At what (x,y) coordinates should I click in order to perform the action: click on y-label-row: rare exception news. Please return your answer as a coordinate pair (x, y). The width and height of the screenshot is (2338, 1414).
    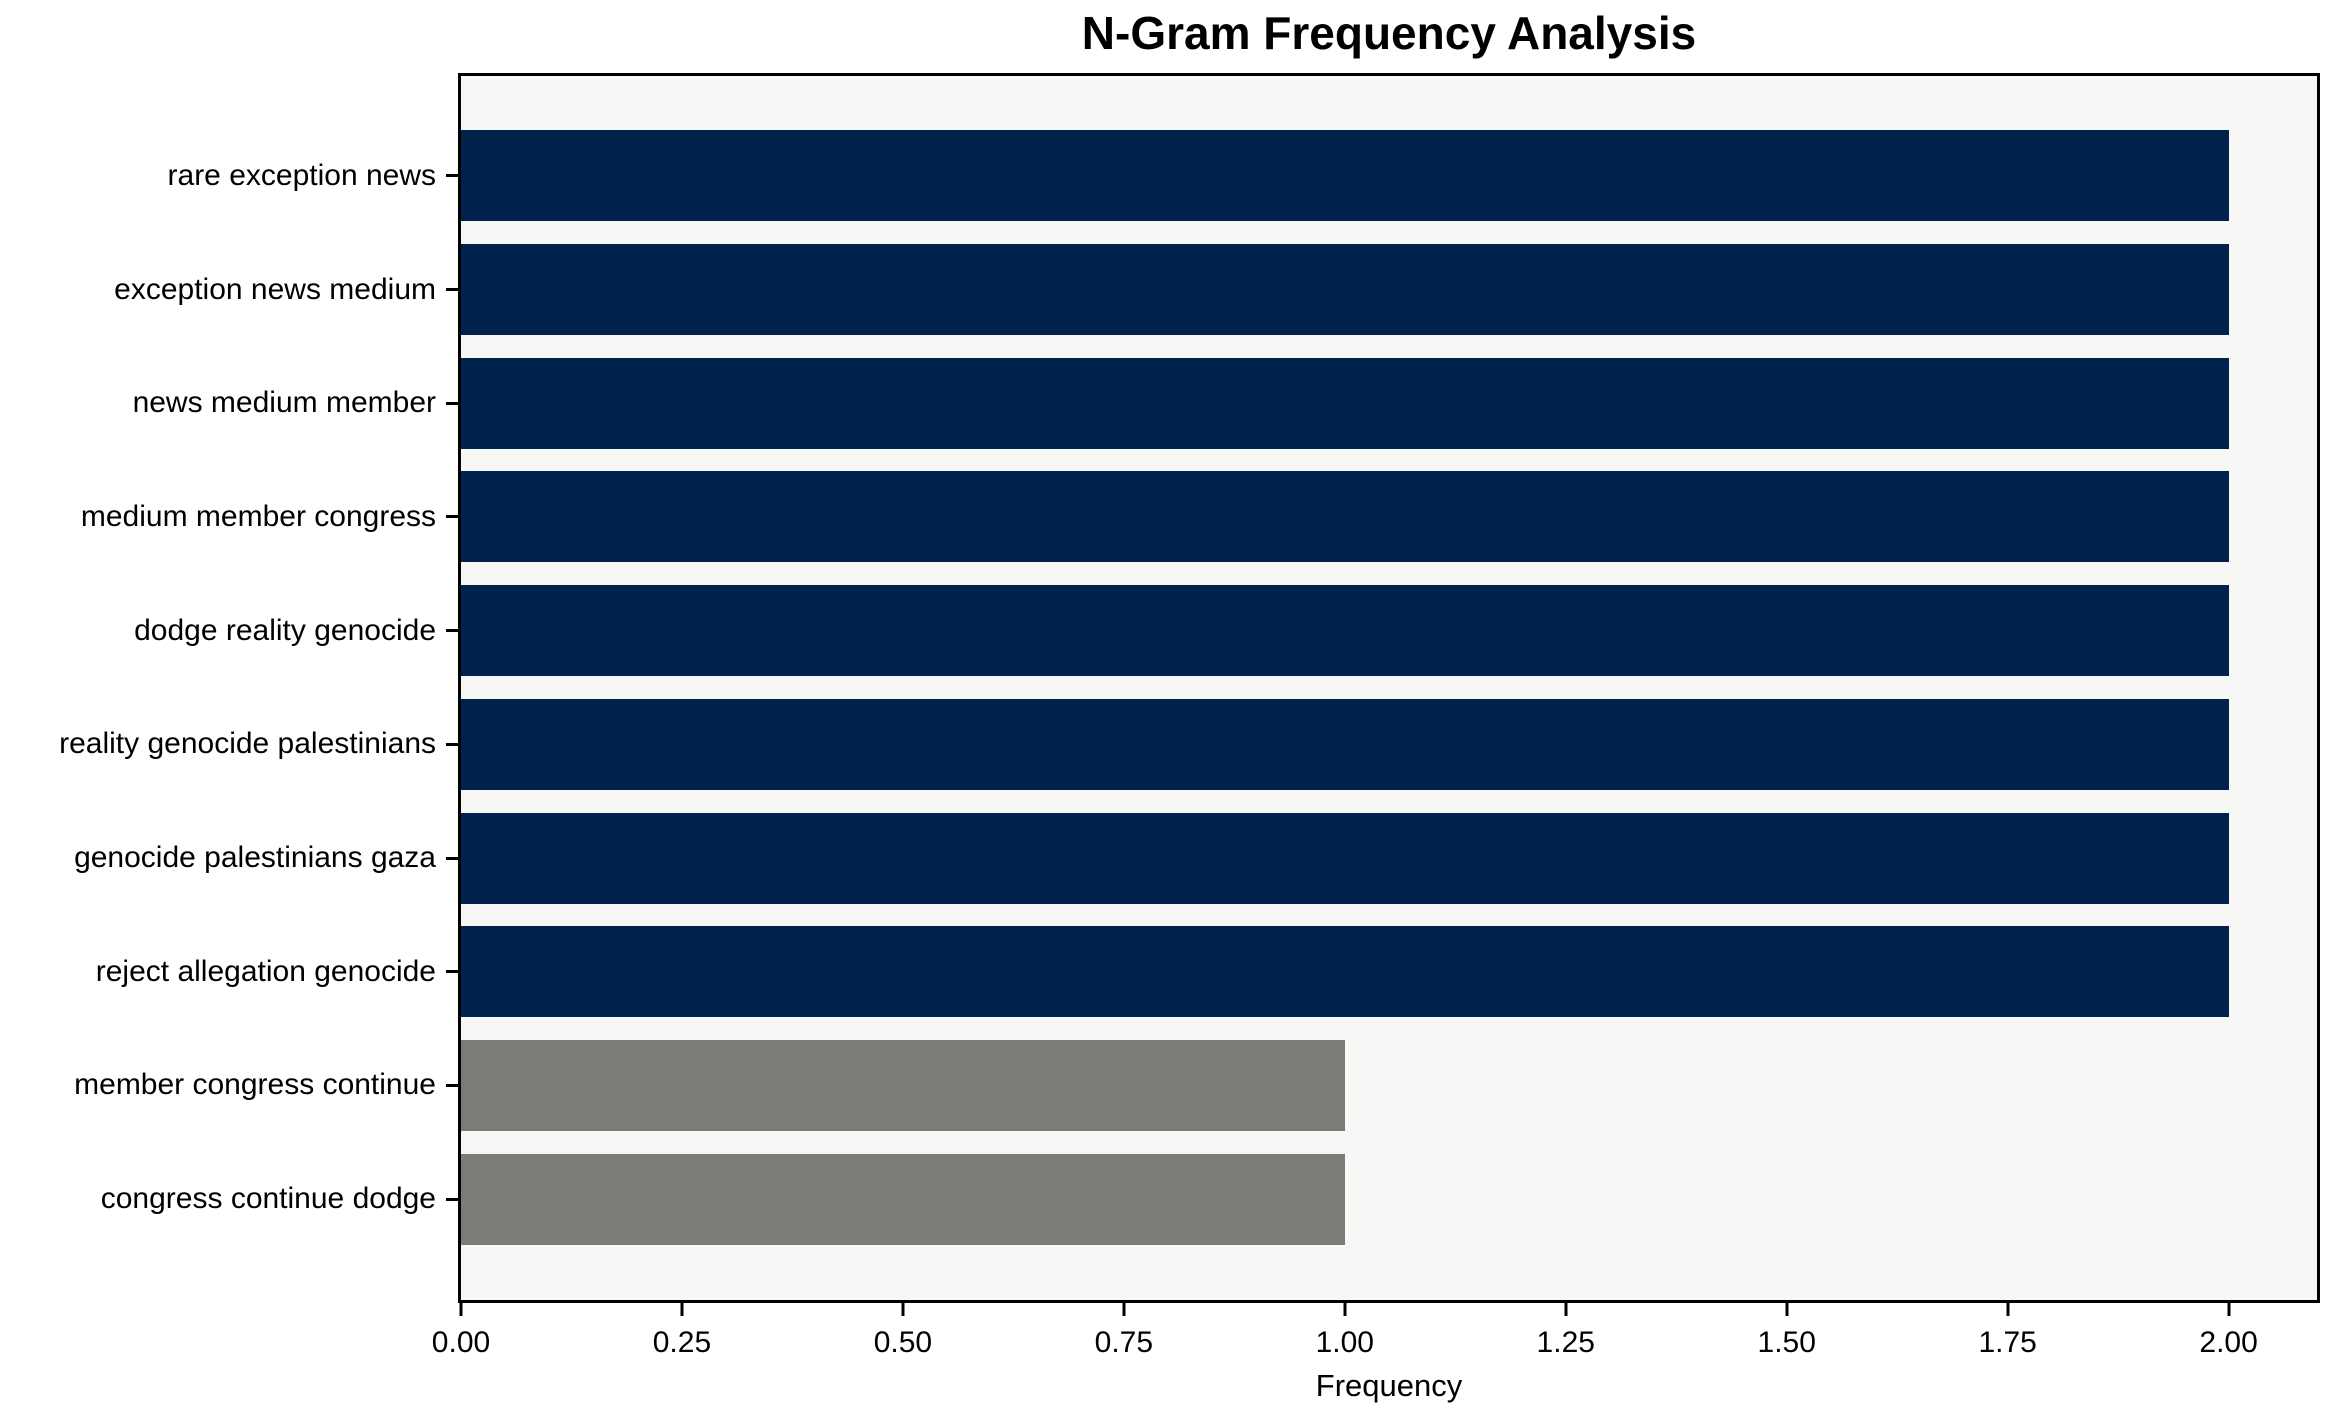
    Looking at the image, I should click on (218, 176).